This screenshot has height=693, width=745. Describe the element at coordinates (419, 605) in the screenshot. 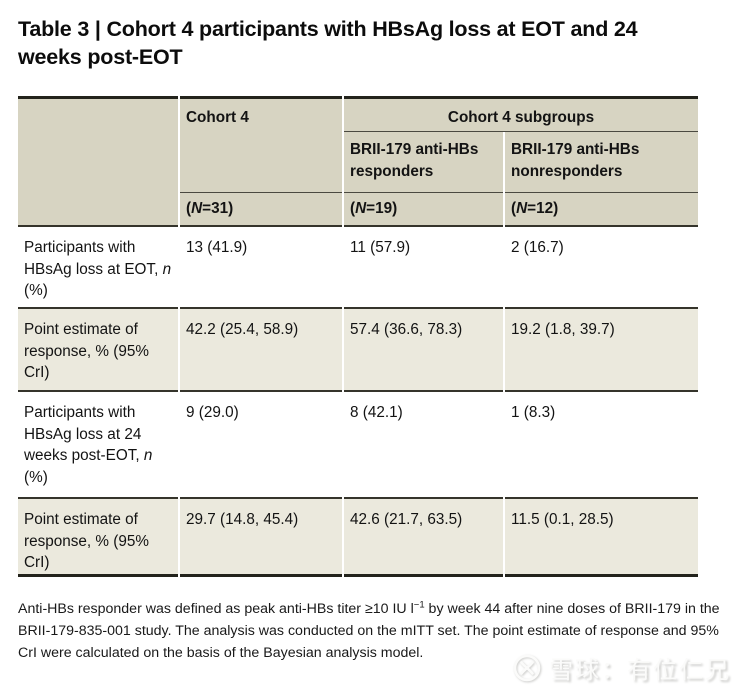

I see `footnote-superscript: −1` at that location.